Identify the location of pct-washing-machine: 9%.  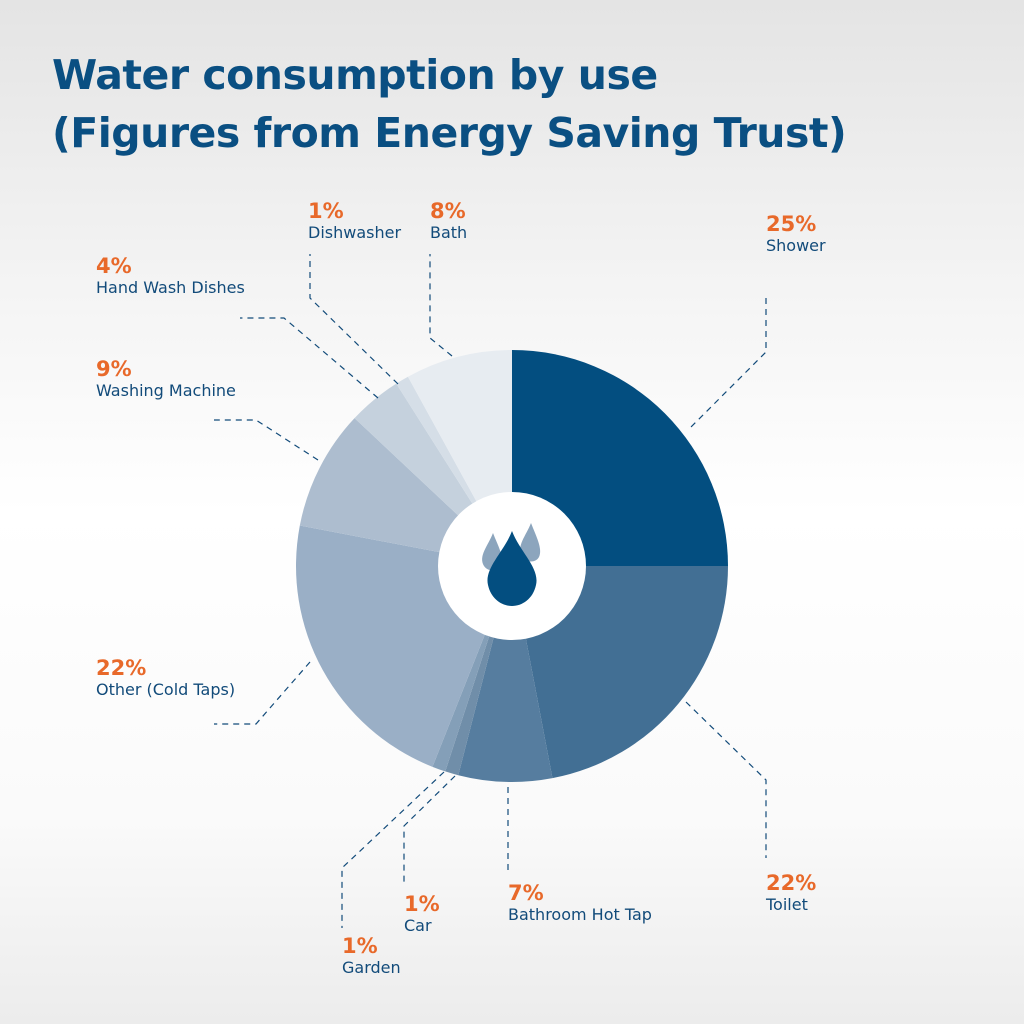
(114, 369).